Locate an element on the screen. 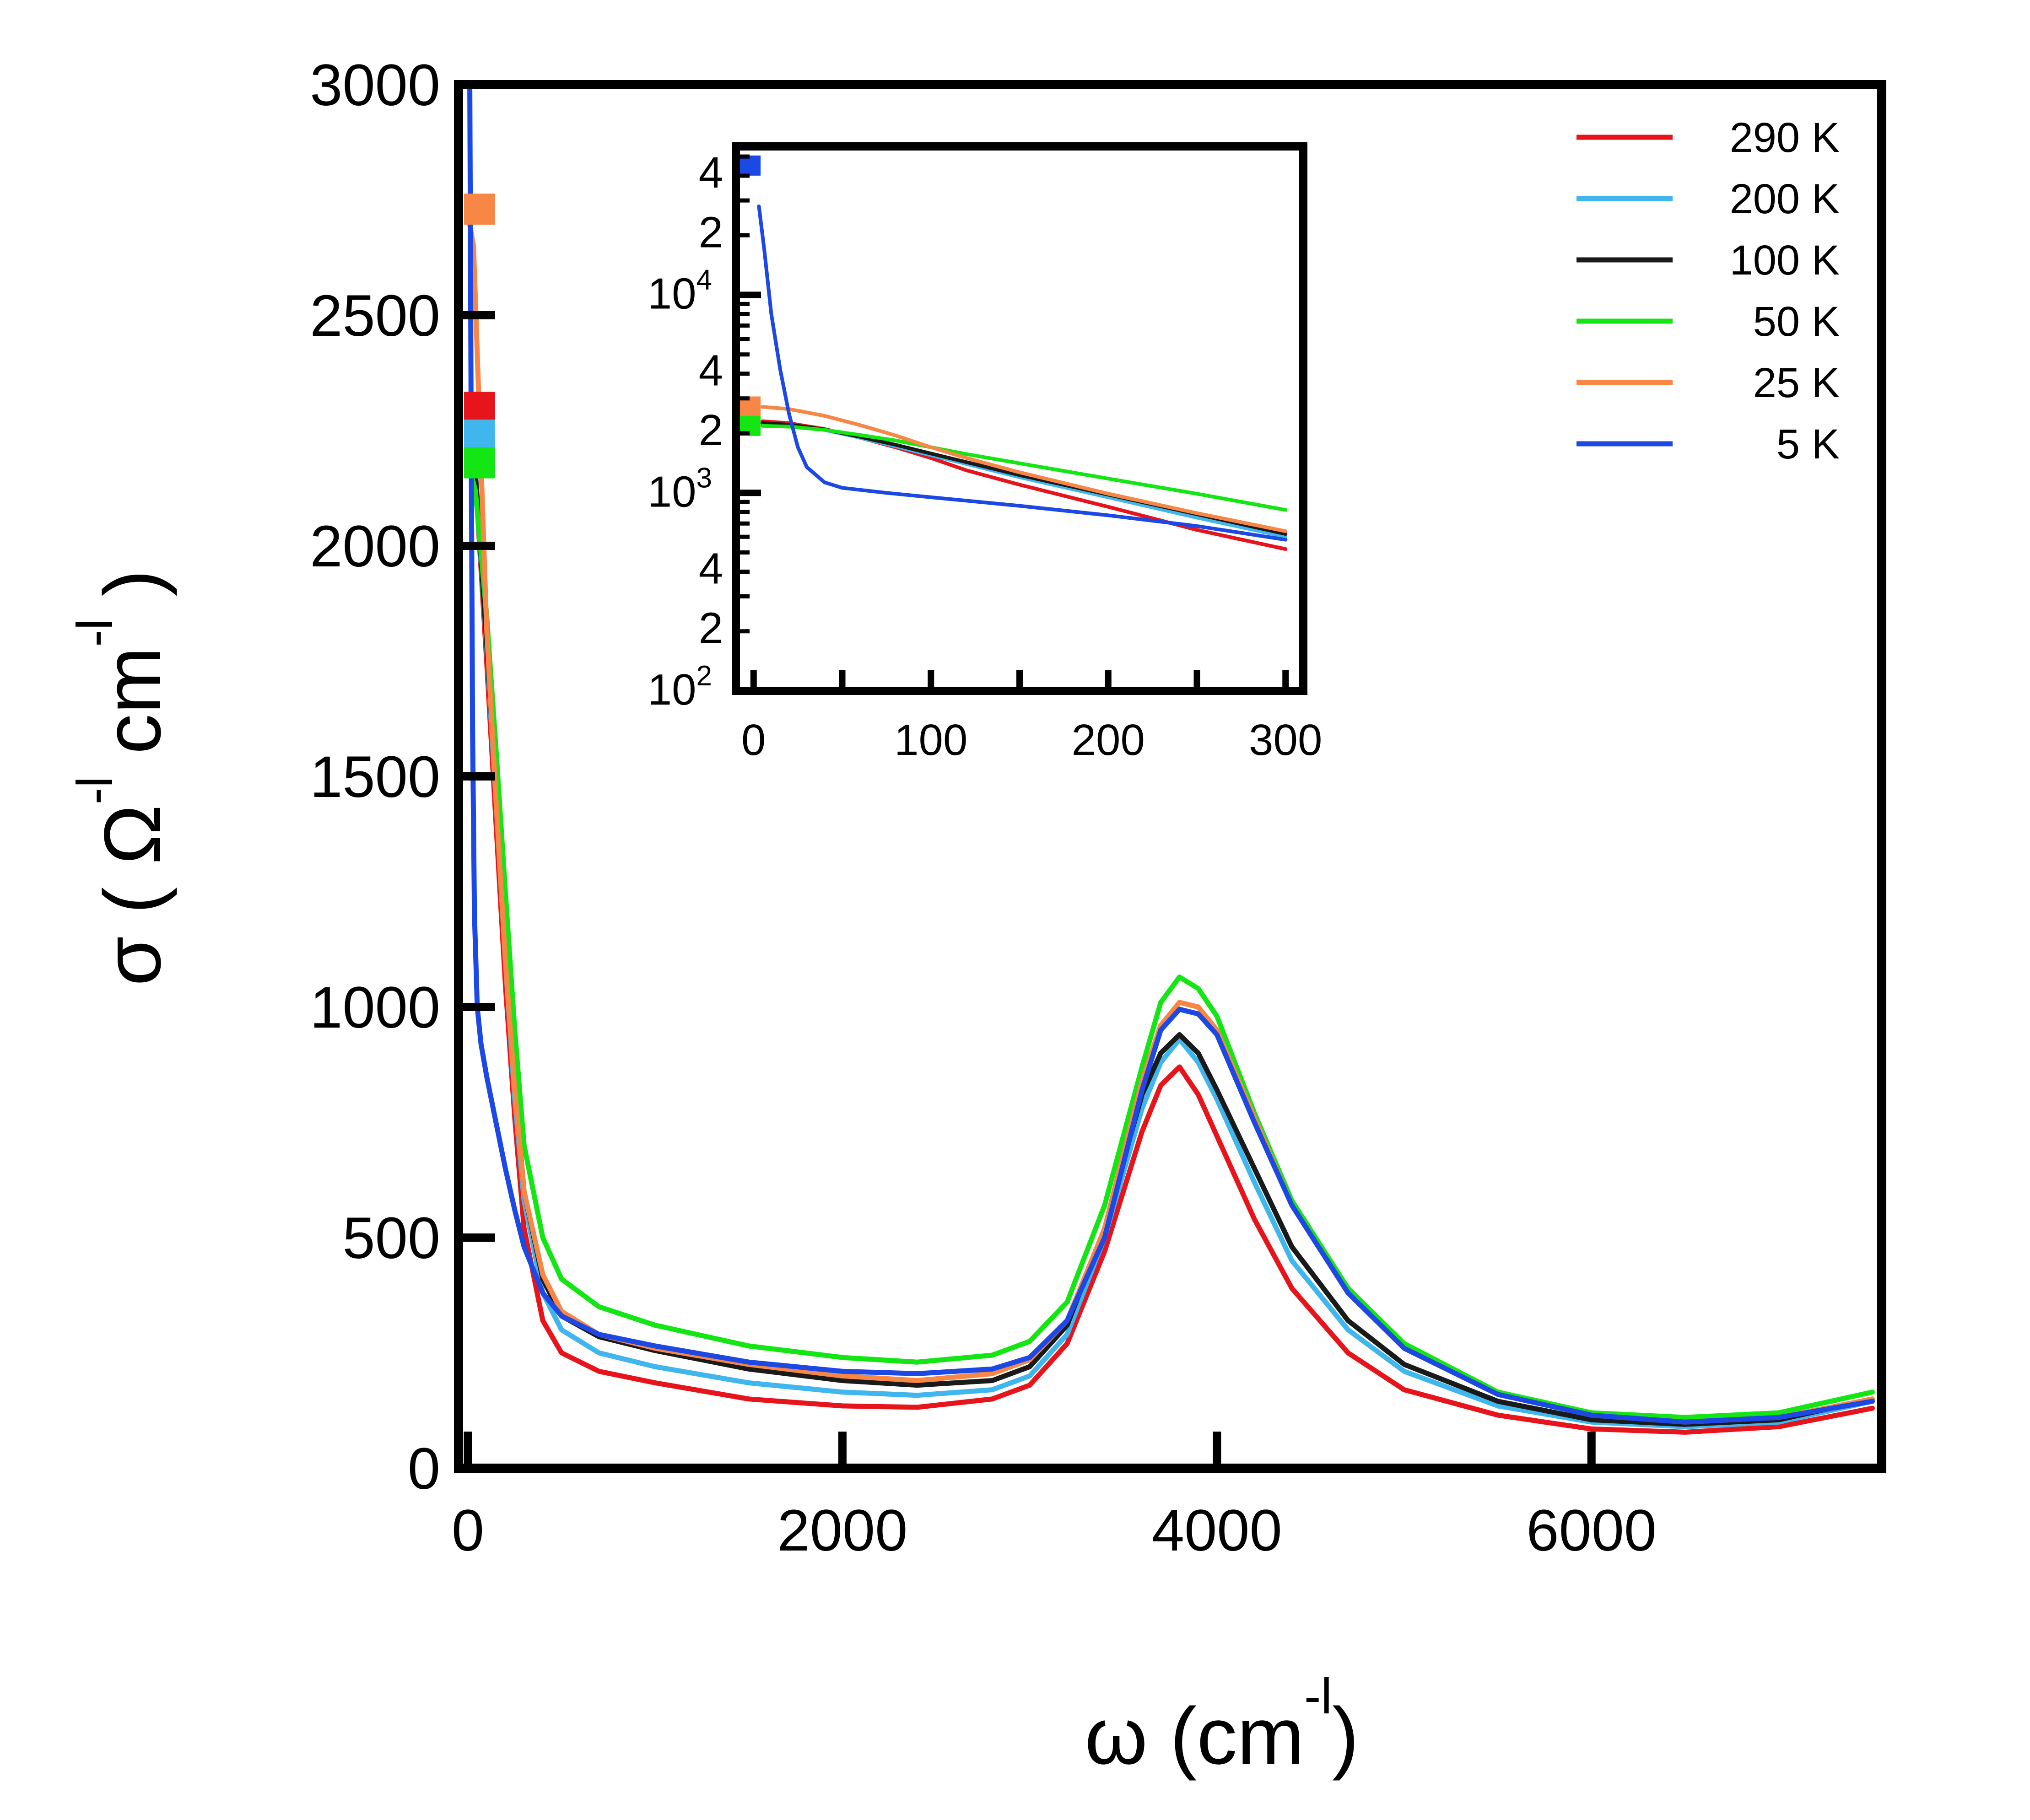  main-y-tick-label: 2500 is located at coordinates (375, 316).